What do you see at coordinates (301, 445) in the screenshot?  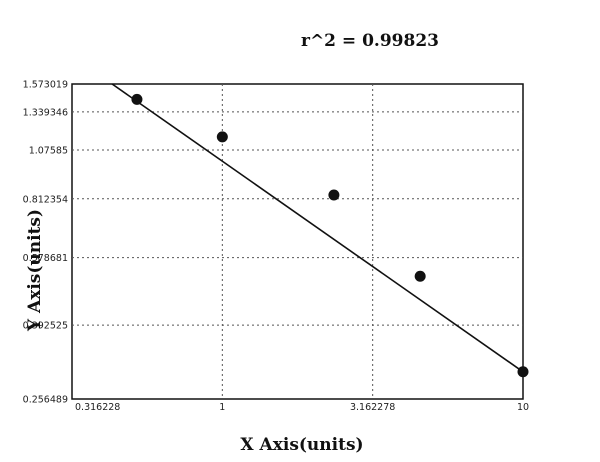 I see `x-axis-title: X Axis(units)` at bounding box center [301, 445].